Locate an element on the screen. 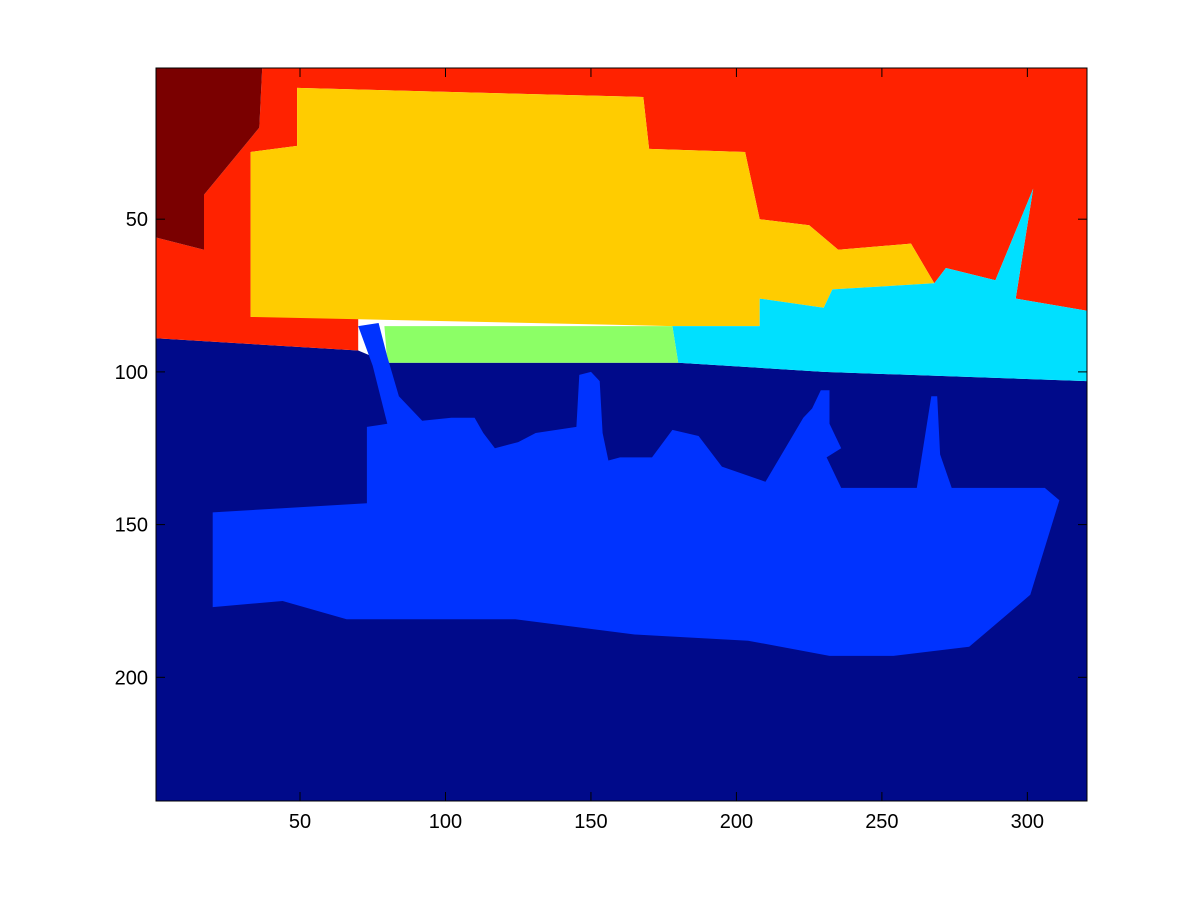  y-tick-label: 50 is located at coordinates (137, 220).